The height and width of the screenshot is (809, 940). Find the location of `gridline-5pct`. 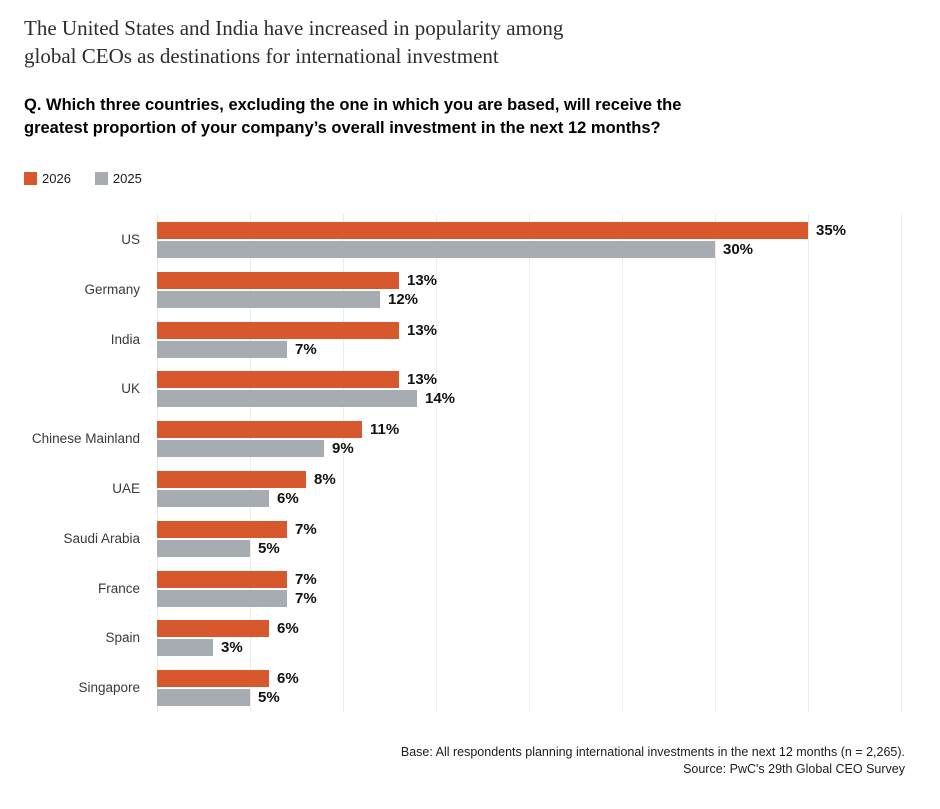

gridline-5pct is located at coordinates (250, 463).